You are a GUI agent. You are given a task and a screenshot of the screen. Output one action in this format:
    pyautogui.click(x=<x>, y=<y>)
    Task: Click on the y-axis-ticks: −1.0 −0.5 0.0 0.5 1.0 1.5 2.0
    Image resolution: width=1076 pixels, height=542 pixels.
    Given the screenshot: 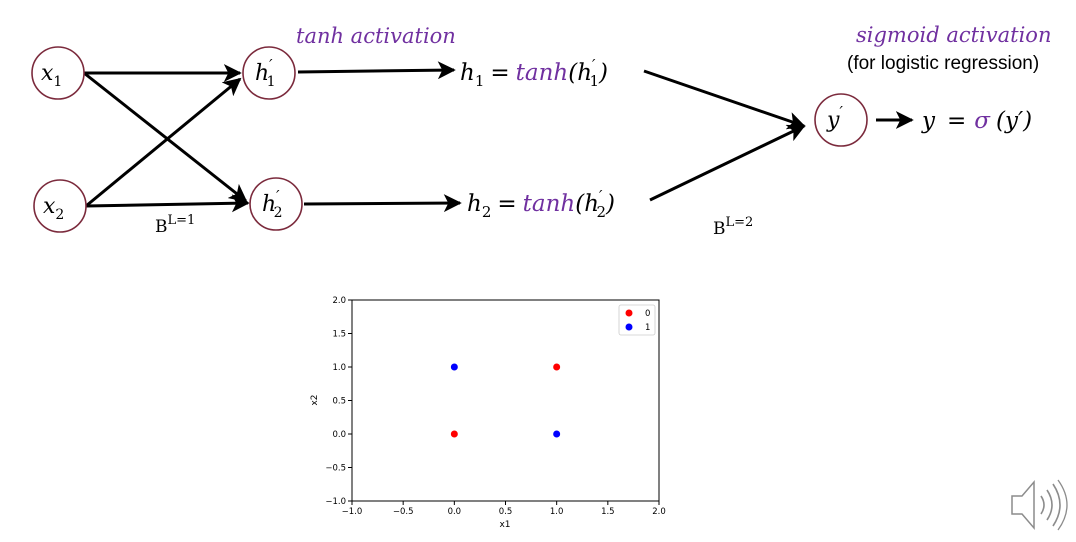 What is the action you would take?
    pyautogui.click(x=338, y=401)
    